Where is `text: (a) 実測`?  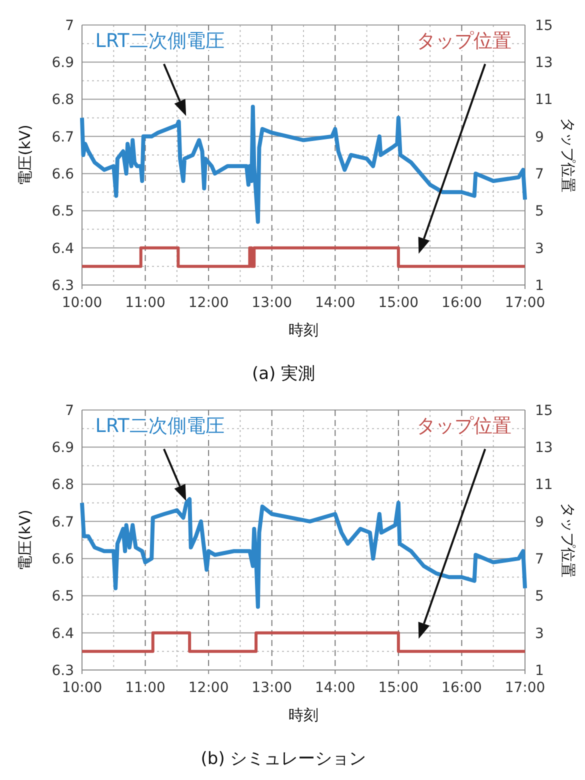
text: (a) 実測 is located at coordinates (284, 374).